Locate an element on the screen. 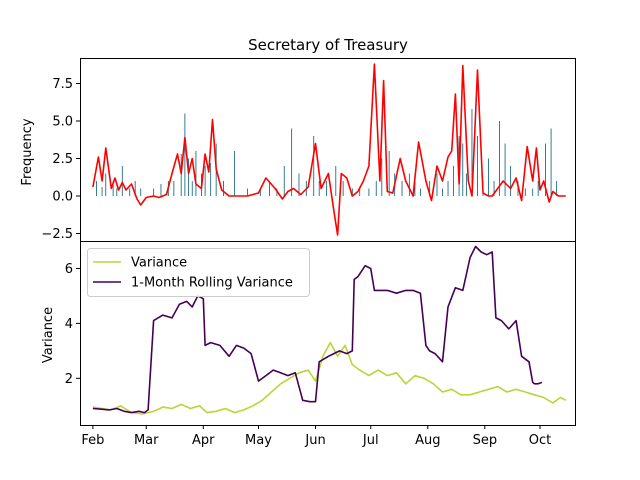  top-y-tick-label: −2.5 is located at coordinates (57, 234).